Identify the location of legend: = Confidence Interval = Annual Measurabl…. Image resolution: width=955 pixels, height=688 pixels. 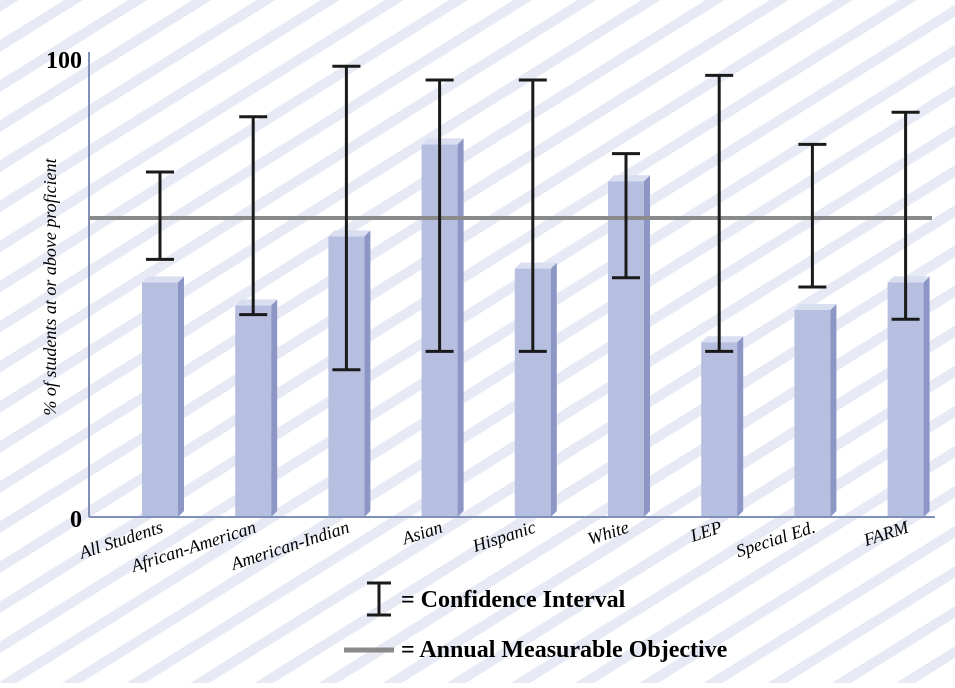
(536, 622).